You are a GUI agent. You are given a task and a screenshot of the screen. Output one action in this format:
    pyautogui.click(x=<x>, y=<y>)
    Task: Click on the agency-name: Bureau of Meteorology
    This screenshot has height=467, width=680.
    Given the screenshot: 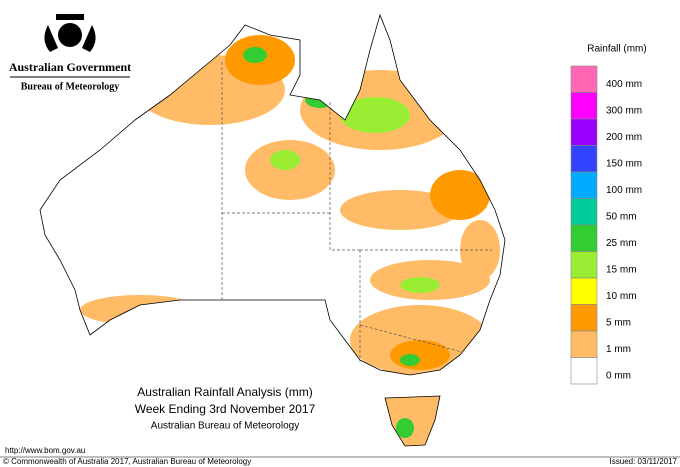 What is the action you would take?
    pyautogui.click(x=70, y=86)
    